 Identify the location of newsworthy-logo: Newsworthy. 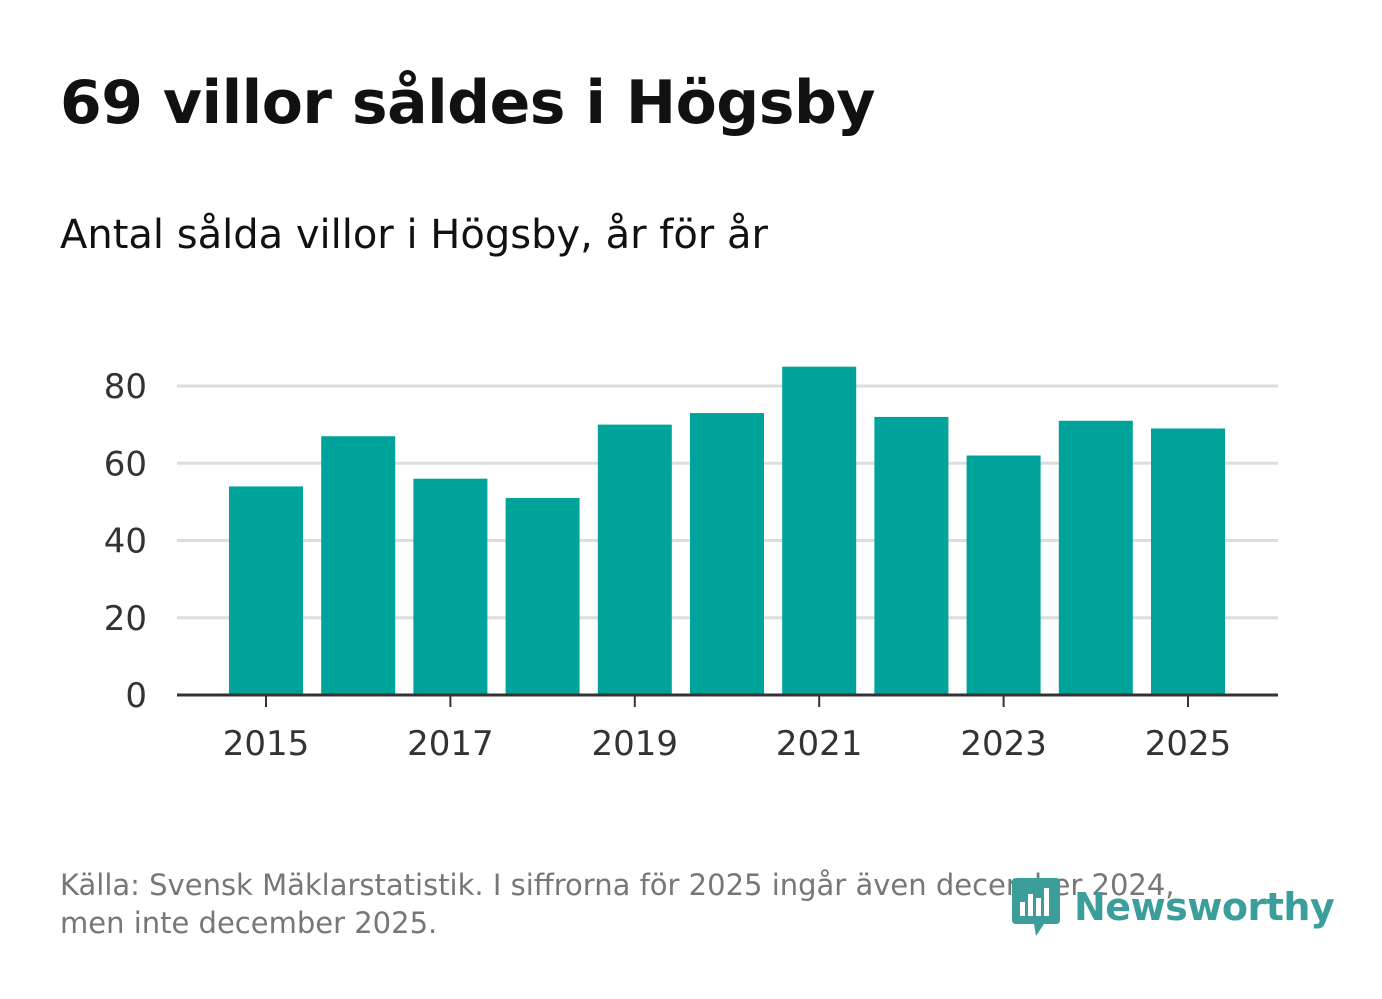
(1172, 907).